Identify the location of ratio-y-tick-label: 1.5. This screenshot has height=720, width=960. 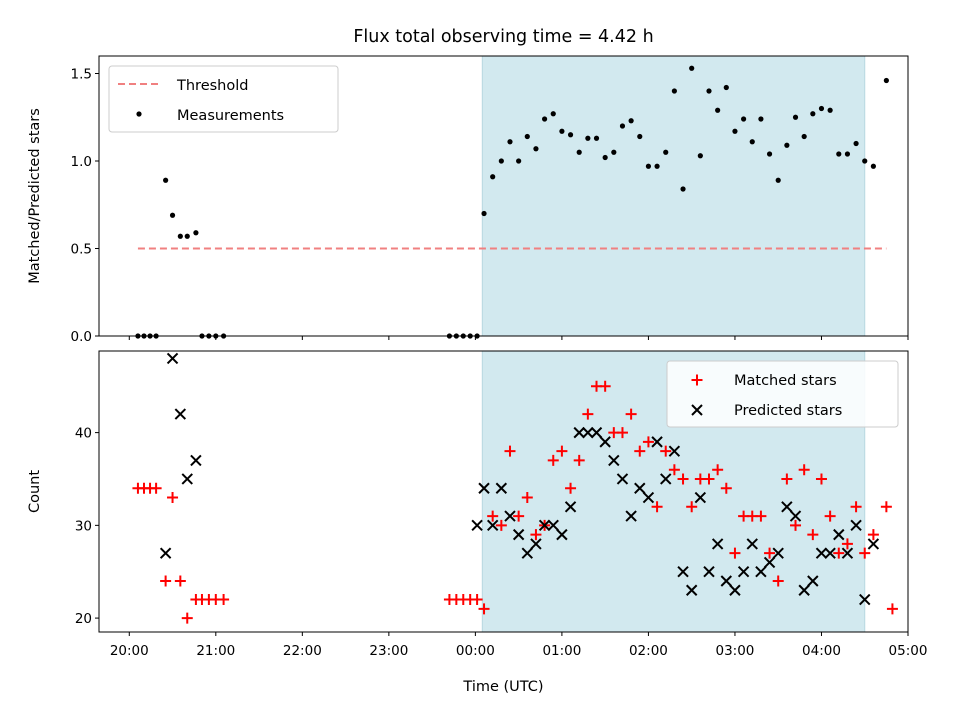
(81, 75).